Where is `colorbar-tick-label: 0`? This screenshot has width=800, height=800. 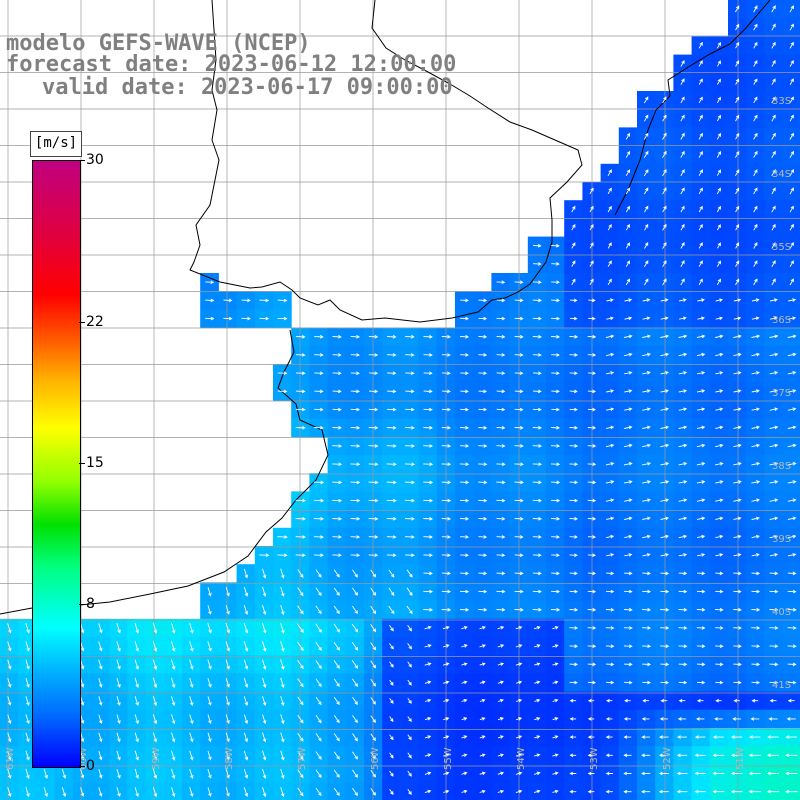 colorbar-tick-label: 0 is located at coordinates (90, 766).